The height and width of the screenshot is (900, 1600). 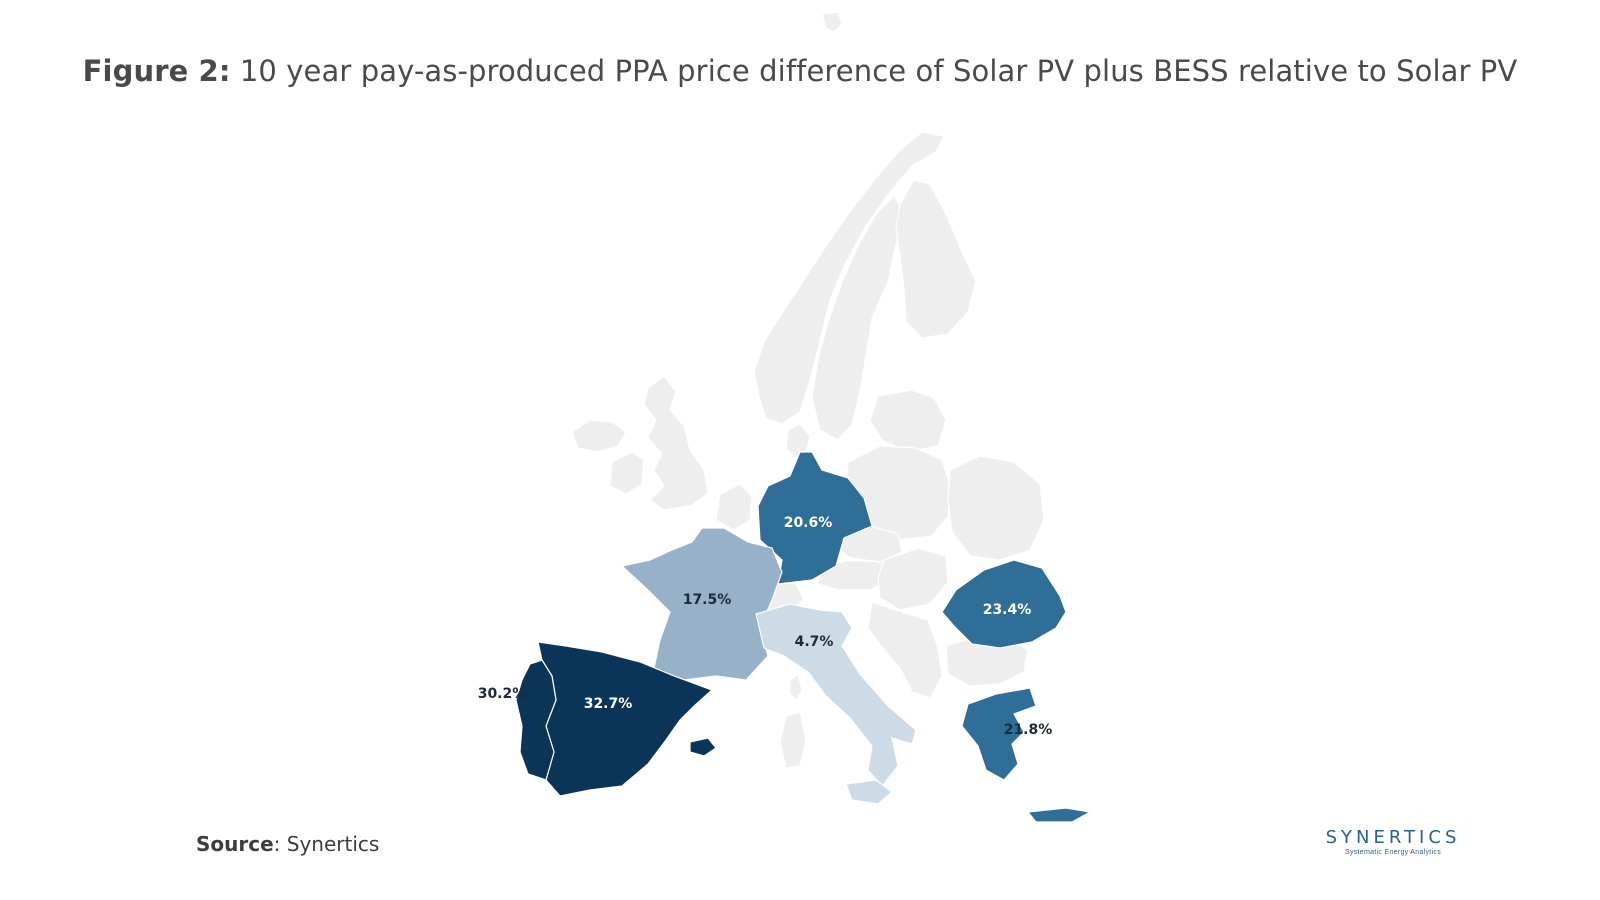 What do you see at coordinates (1059, 815) in the screenshot?
I see `island-crete` at bounding box center [1059, 815].